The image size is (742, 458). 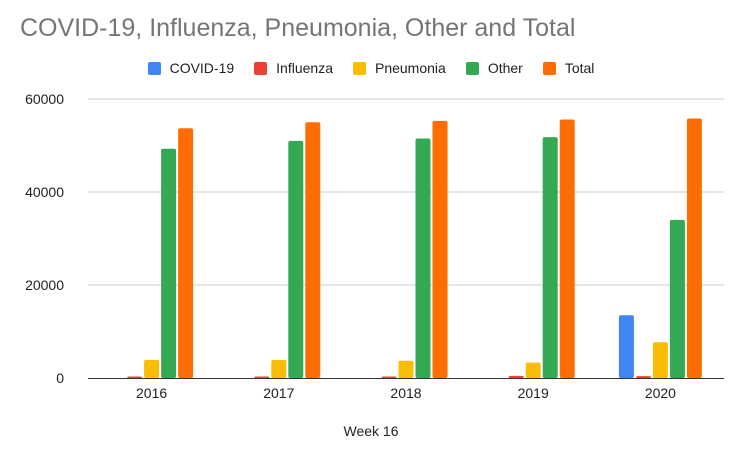 I want to click on x-axis-ticks: 2016 2017 2018 2019 2020, so click(x=406, y=393).